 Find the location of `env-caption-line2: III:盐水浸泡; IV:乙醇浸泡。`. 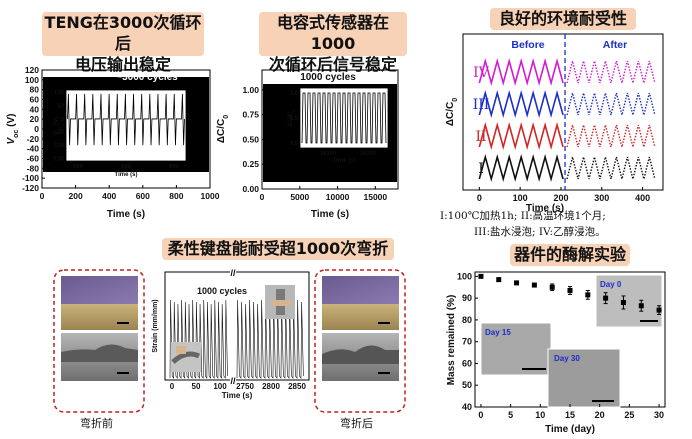

env-caption-line2: III:盐水浸泡; IV:乙醇浸泡。 is located at coordinates (540, 232).